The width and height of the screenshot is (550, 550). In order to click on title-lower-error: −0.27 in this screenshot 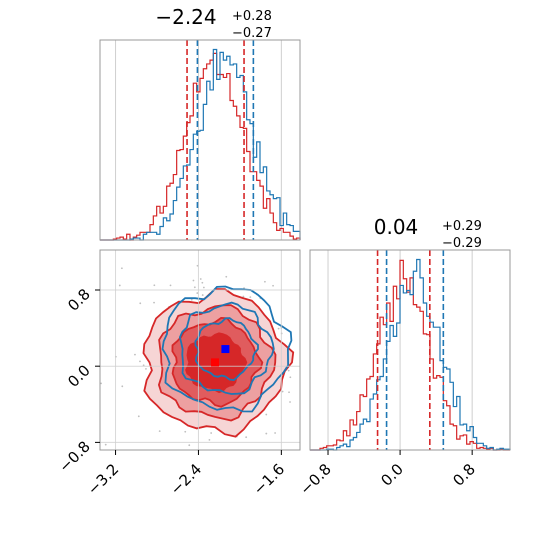, I will do `click(252, 33)`.